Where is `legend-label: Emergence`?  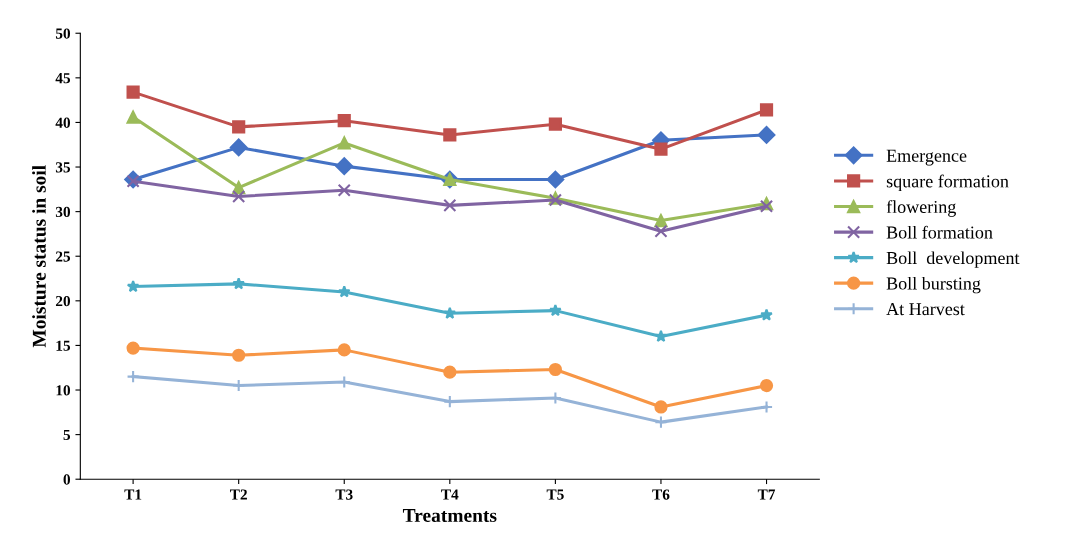 legend-label: Emergence is located at coordinates (926, 157).